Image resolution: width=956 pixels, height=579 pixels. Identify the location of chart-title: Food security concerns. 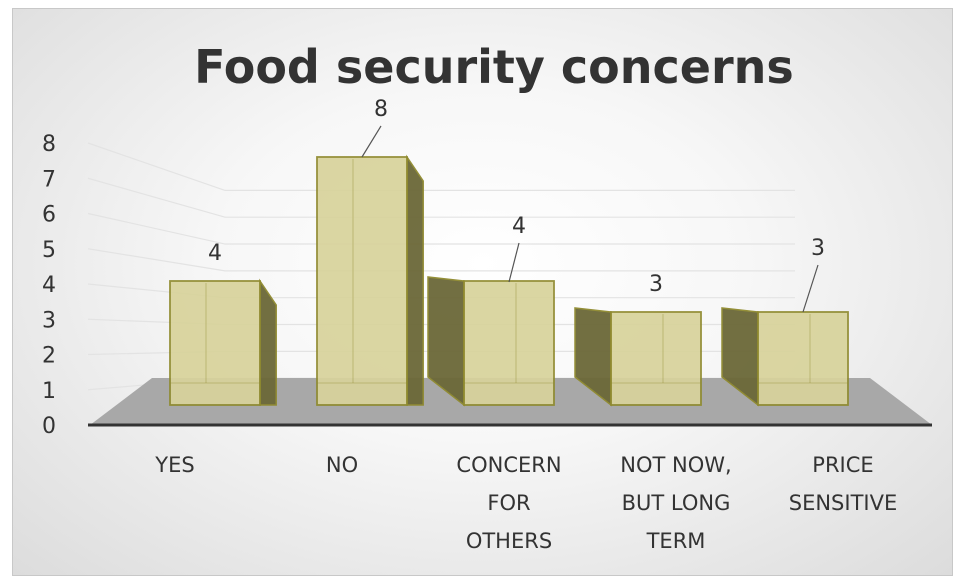
(494, 67).